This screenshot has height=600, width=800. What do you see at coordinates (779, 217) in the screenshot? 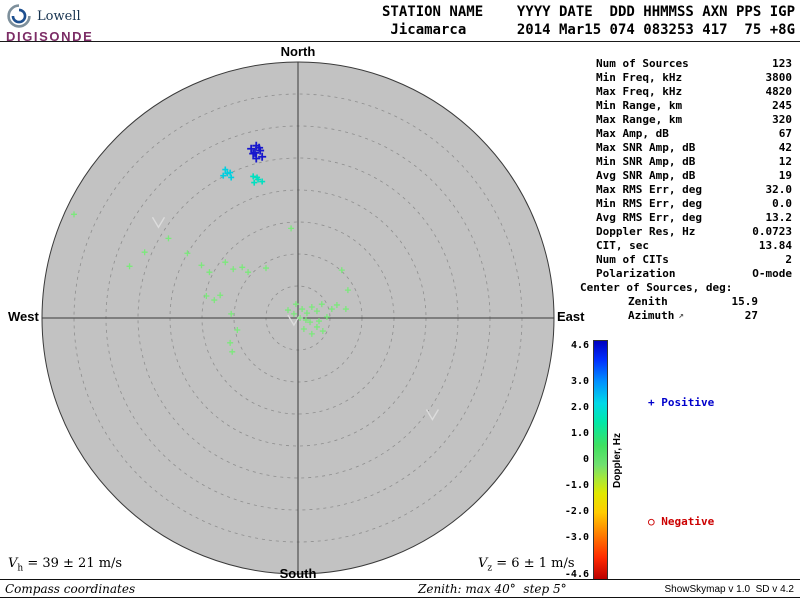
I see `stat-value: 13.2` at bounding box center [779, 217].